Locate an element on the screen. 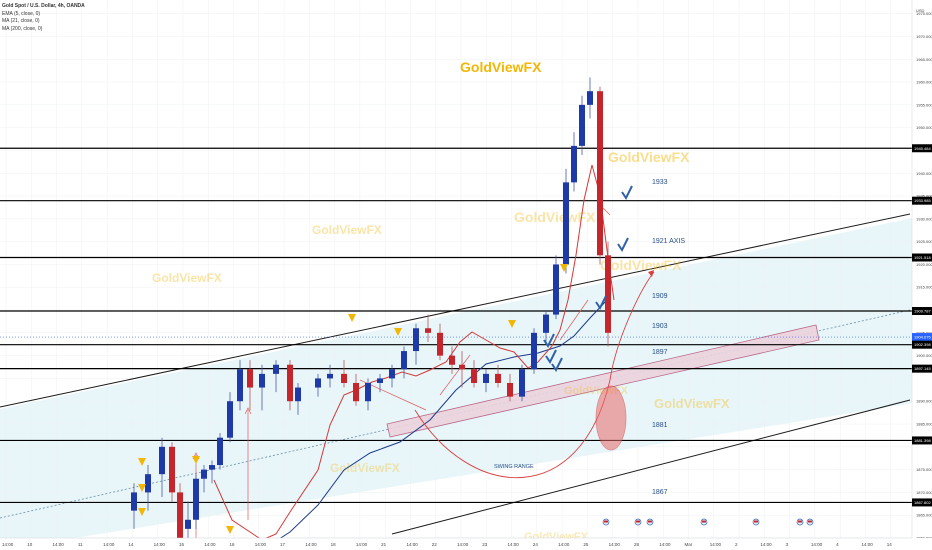  price-axis-background is located at coordinates (922, 275).